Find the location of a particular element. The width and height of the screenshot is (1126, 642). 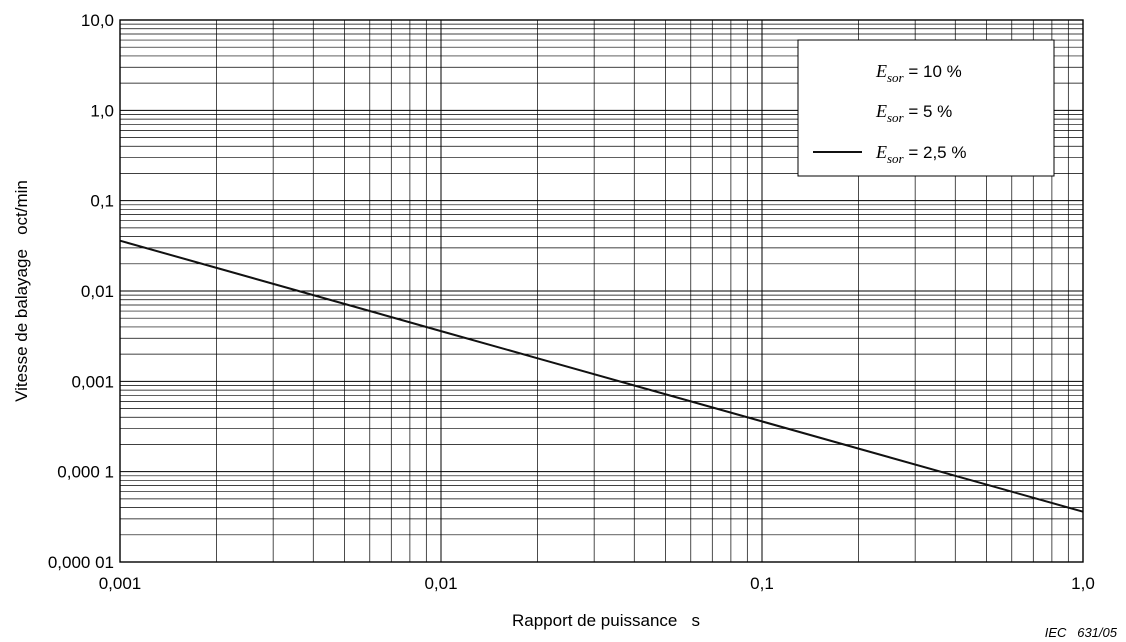

legend: Esor = 10 % Esor = 5 % Esor = 2,5 % is located at coordinates (926, 108).